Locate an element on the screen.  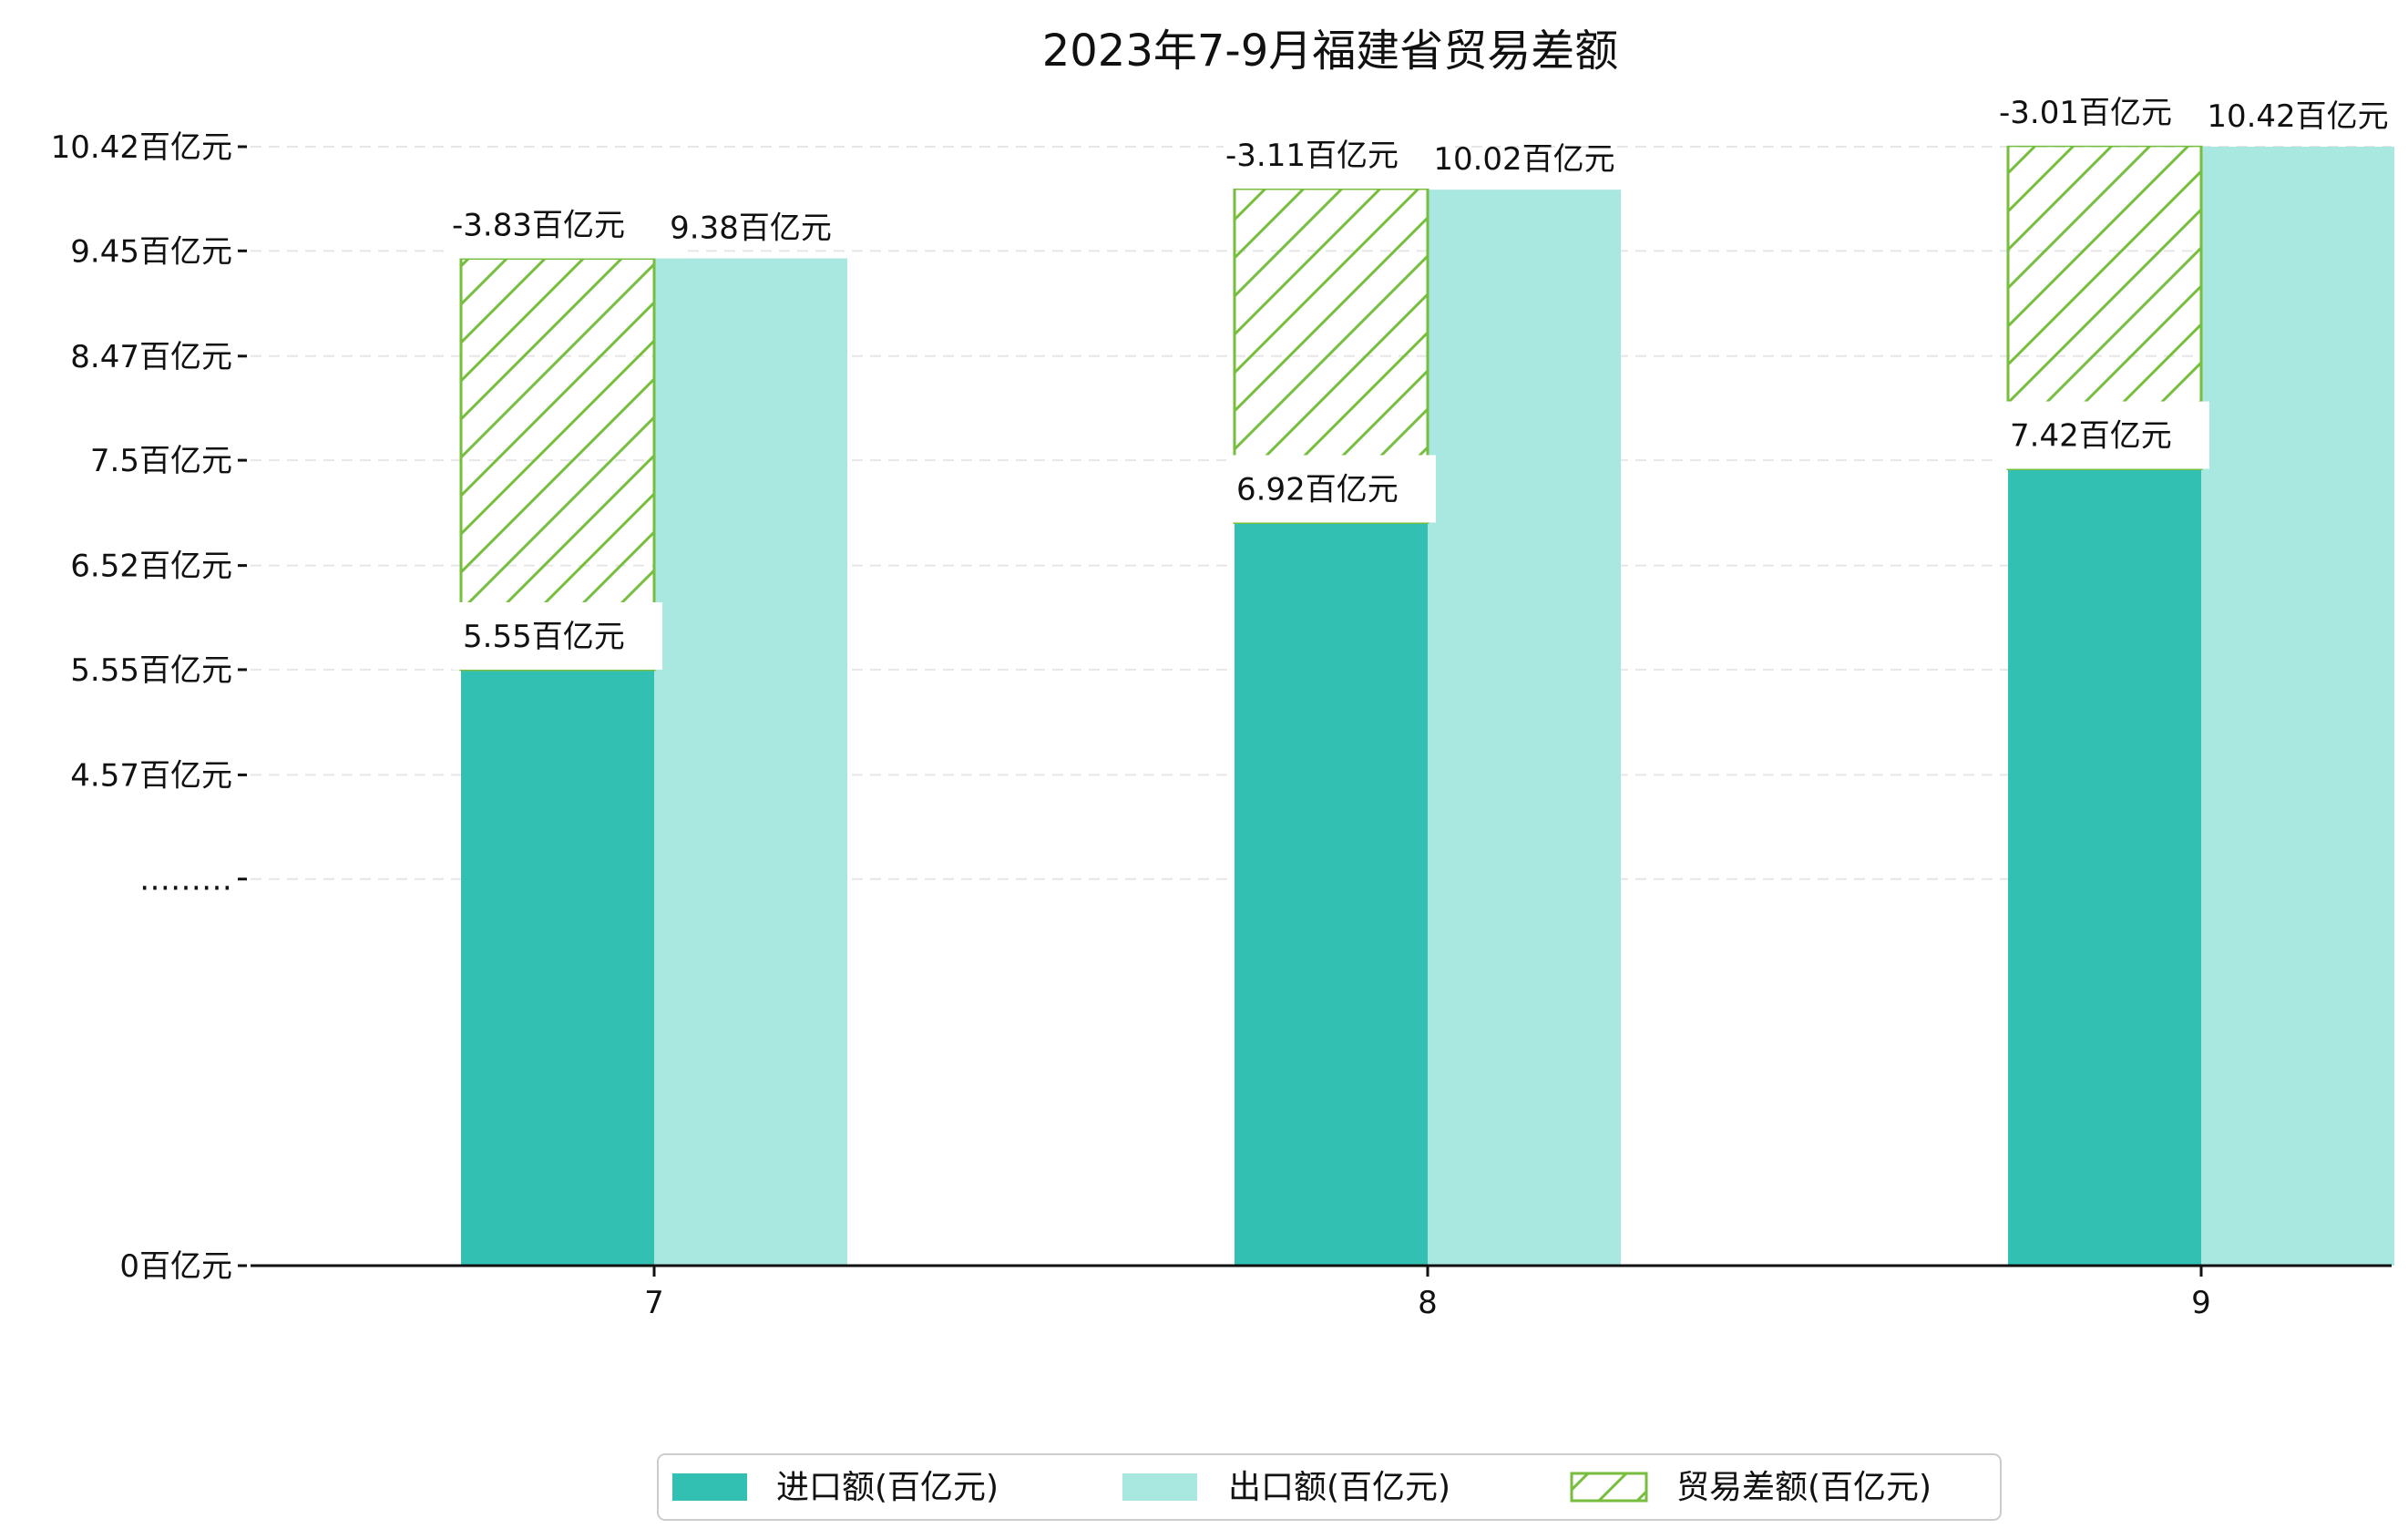
import-value-label-8: 6.92百亿元 is located at coordinates (1318, 489).